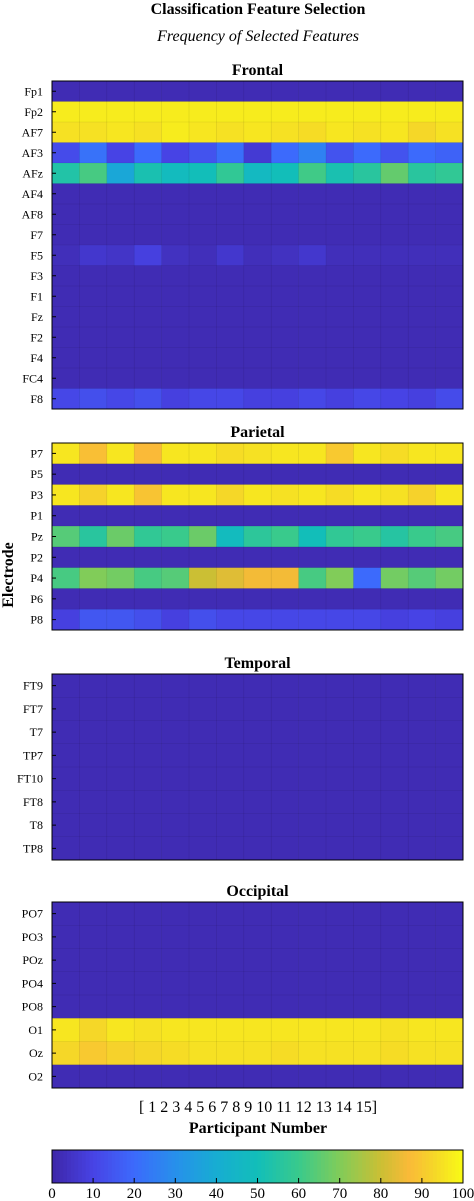  What do you see at coordinates (66, 276) in the screenshot?
I see `heatmap-cell: F3 / 1: 2` at bounding box center [66, 276].